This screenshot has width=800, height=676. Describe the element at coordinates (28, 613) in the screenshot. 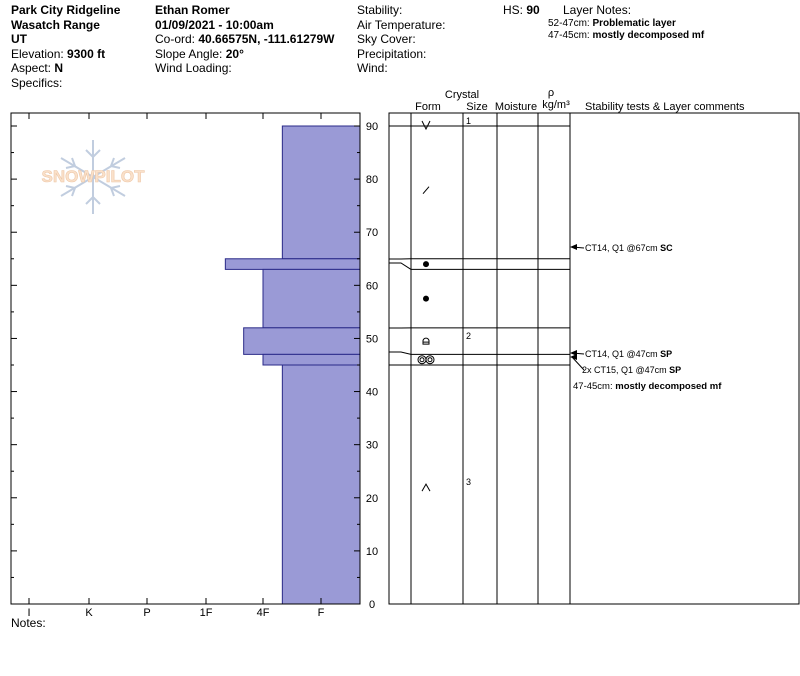

I see `x-tick-label: I` at that location.